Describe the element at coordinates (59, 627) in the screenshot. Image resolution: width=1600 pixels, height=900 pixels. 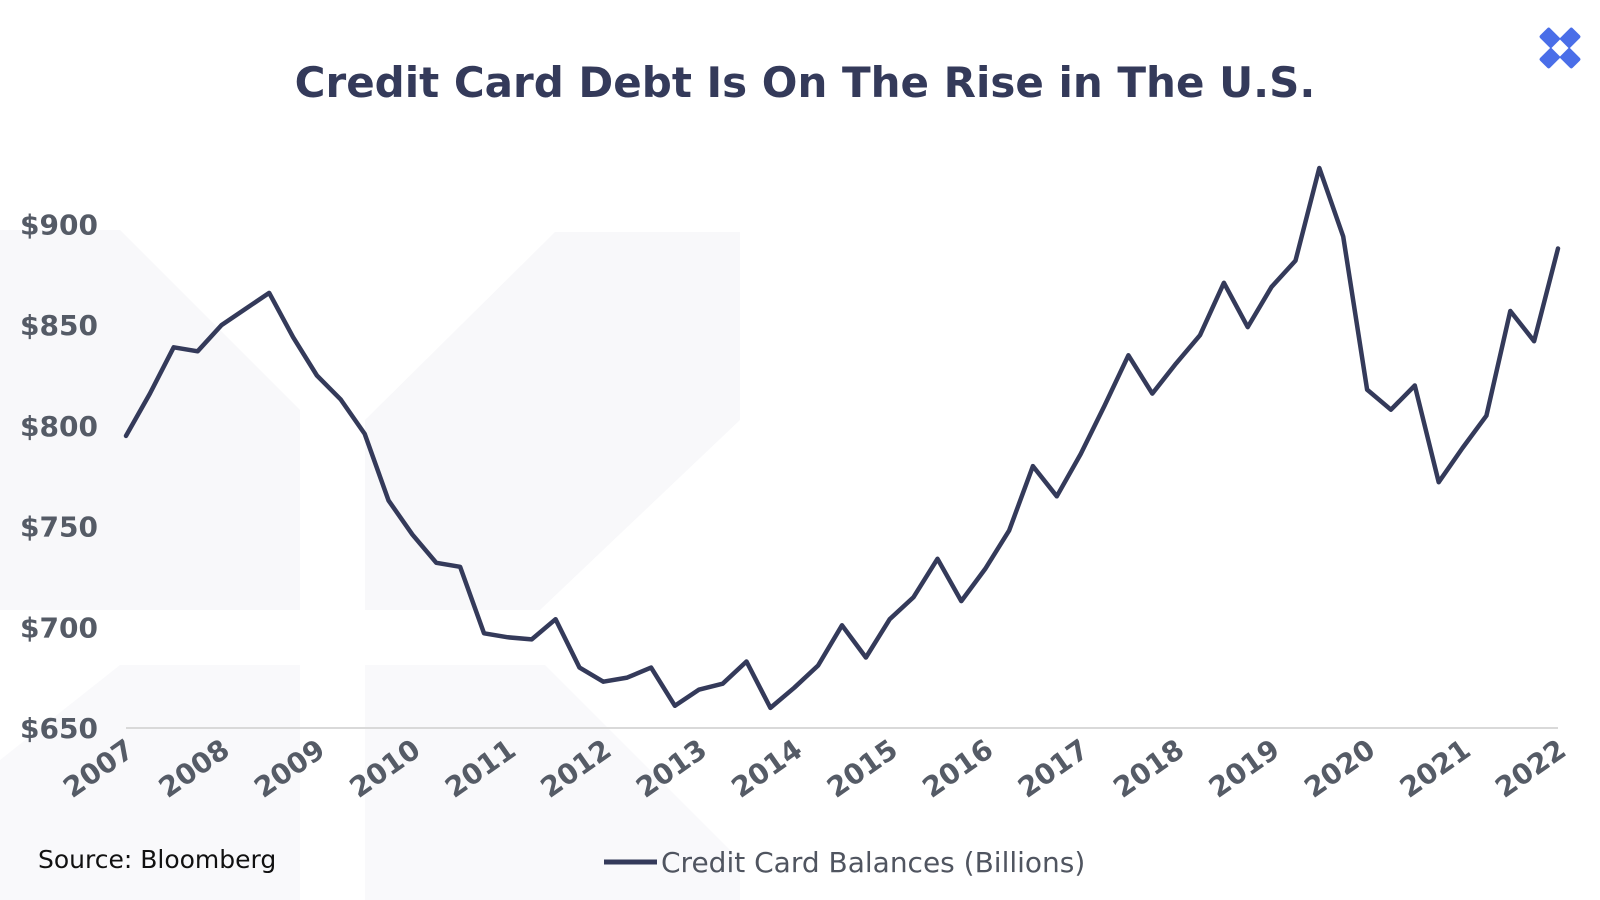
I see `y-tick-label: $700` at that location.